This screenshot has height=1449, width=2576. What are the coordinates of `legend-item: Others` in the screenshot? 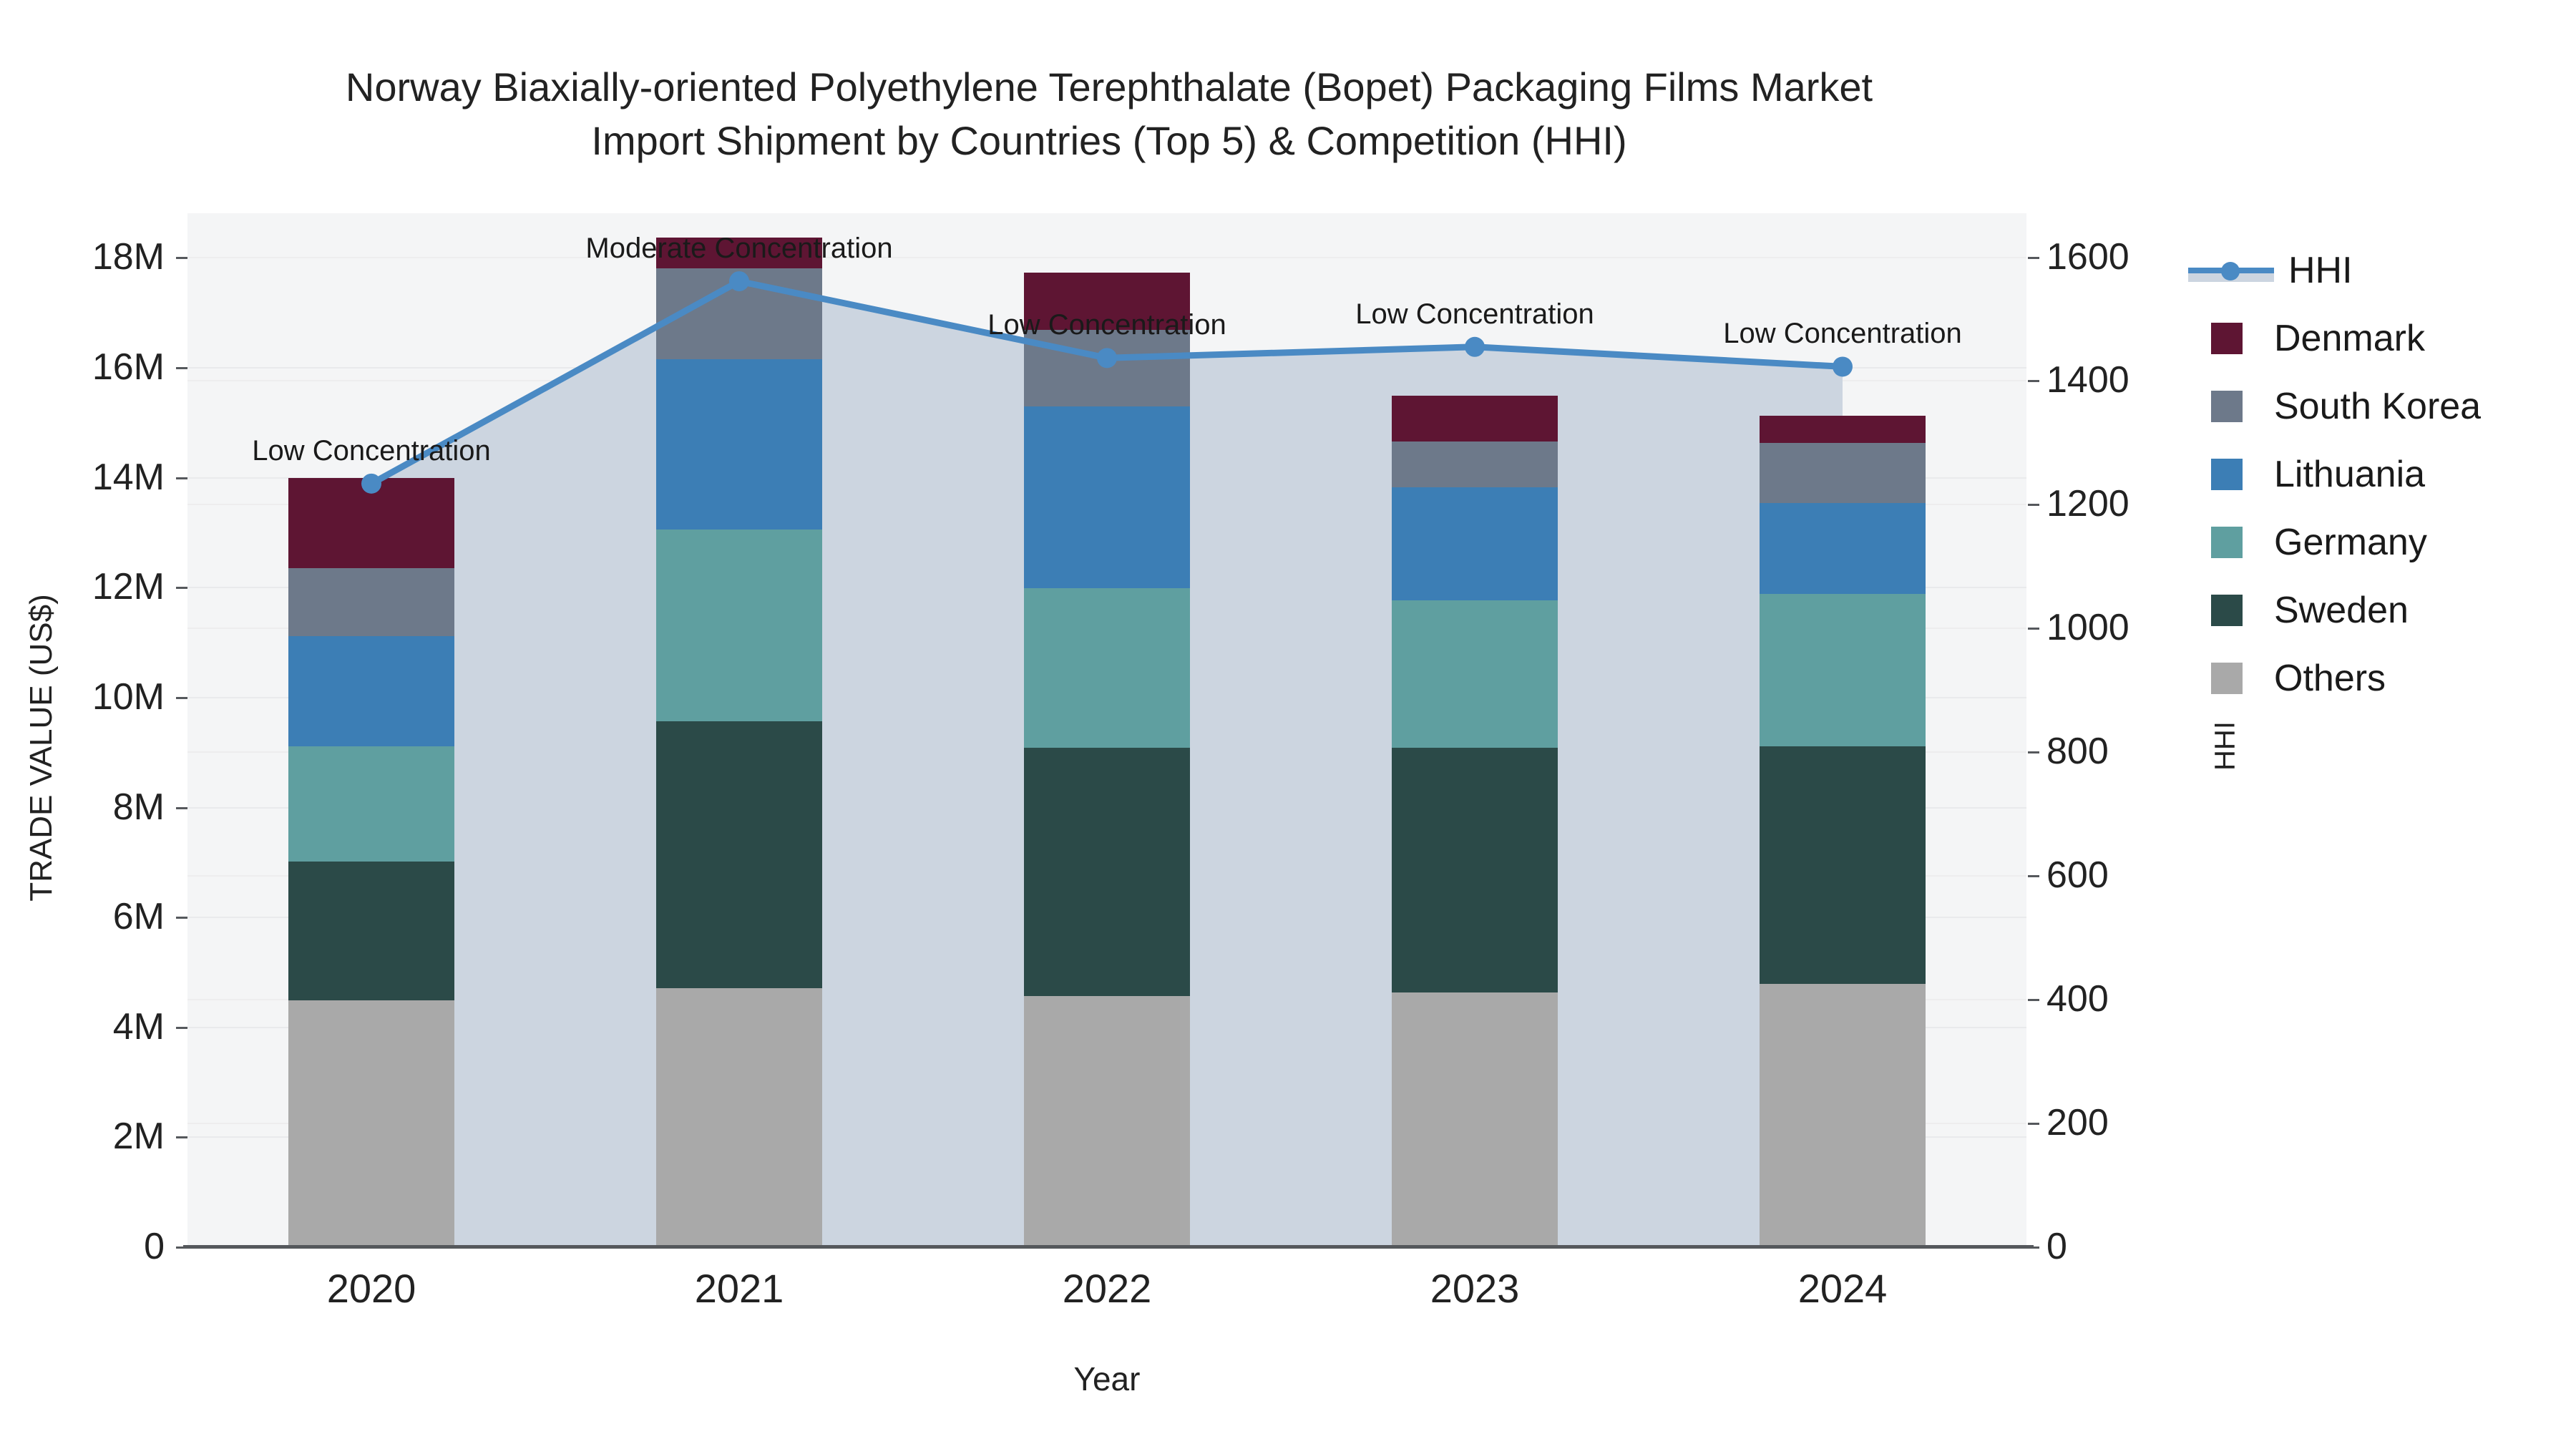 It's located at (2381, 678).